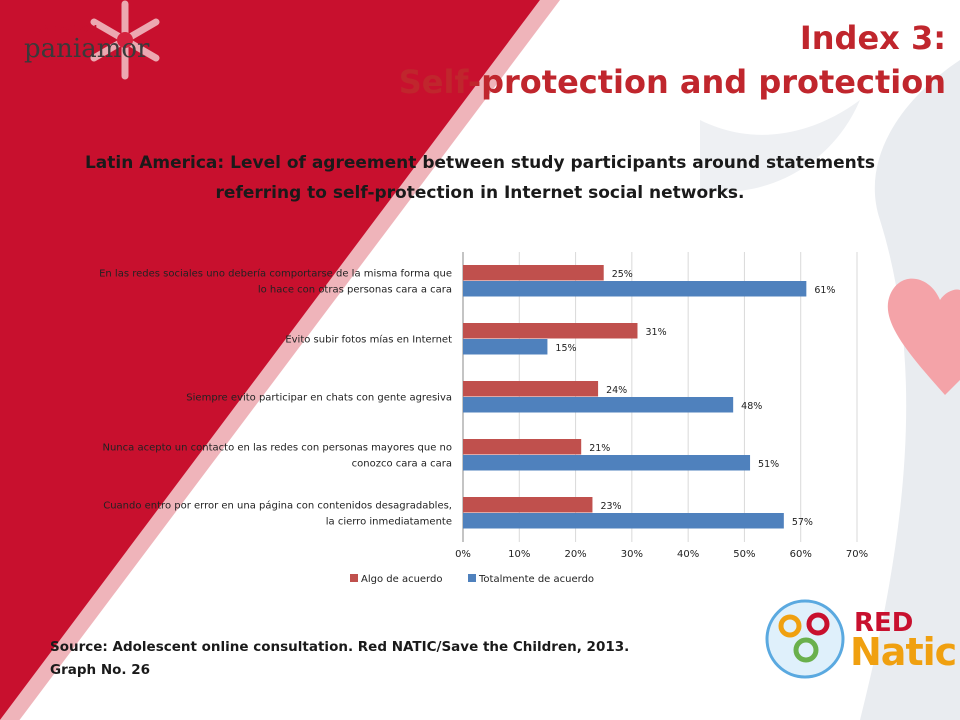 This screenshot has height=720, width=960. I want to click on logo-big-text: paniamor, so click(87, 49).